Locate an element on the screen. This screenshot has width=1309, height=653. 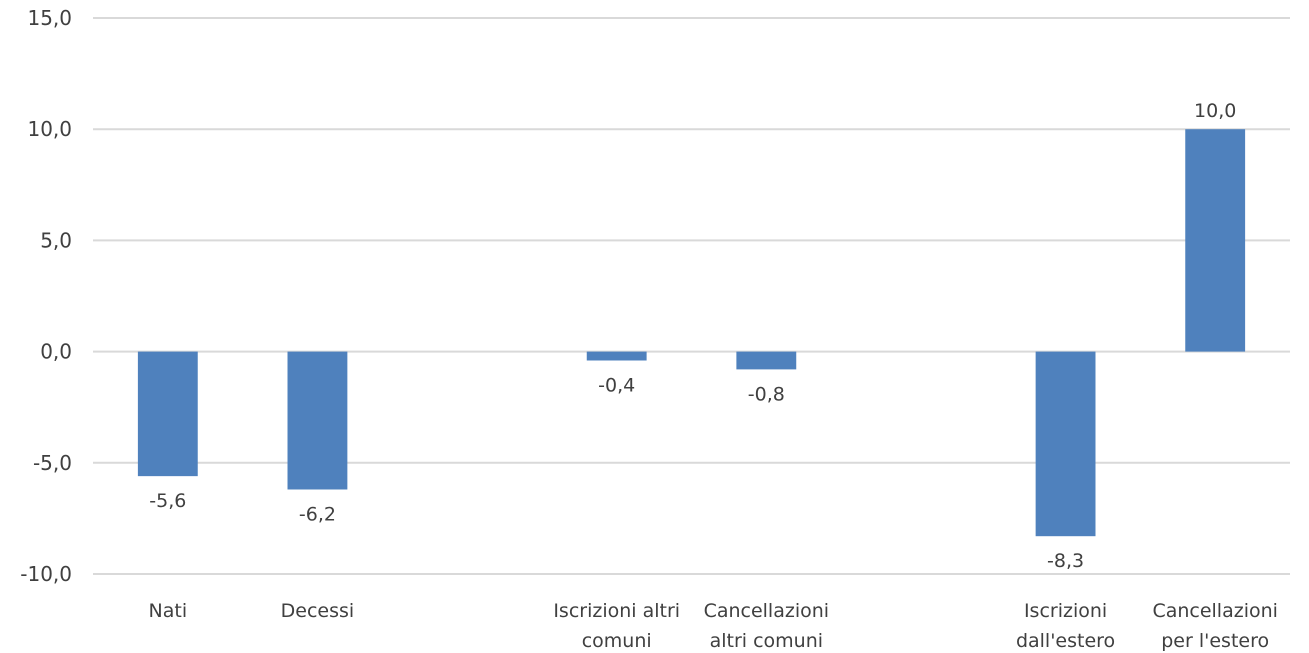
category-label: dall'estero is located at coordinates (1065, 641).